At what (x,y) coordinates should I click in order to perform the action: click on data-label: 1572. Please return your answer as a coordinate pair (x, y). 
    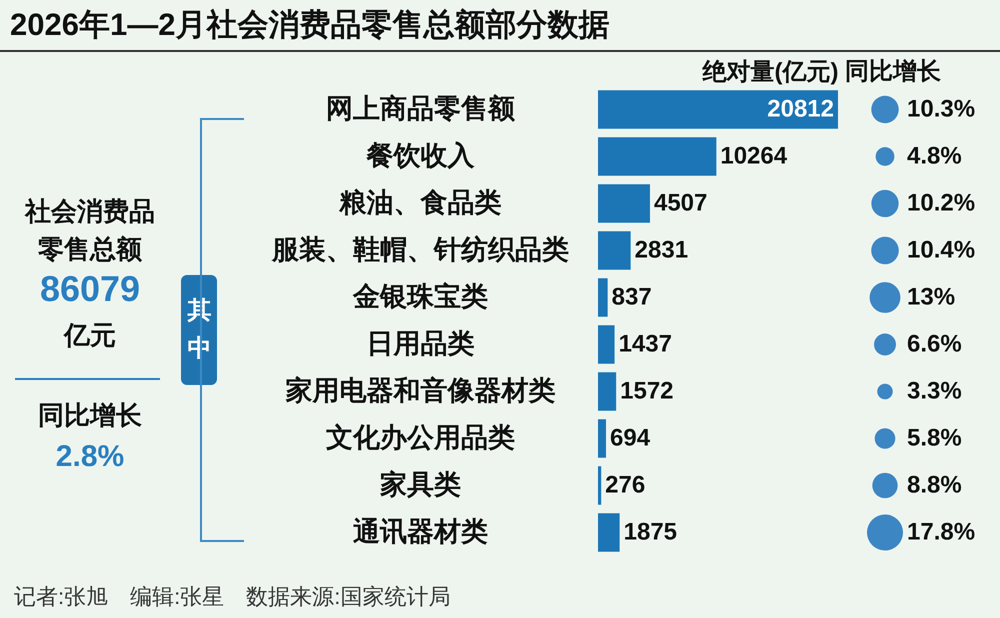
    Looking at the image, I should click on (647, 391).